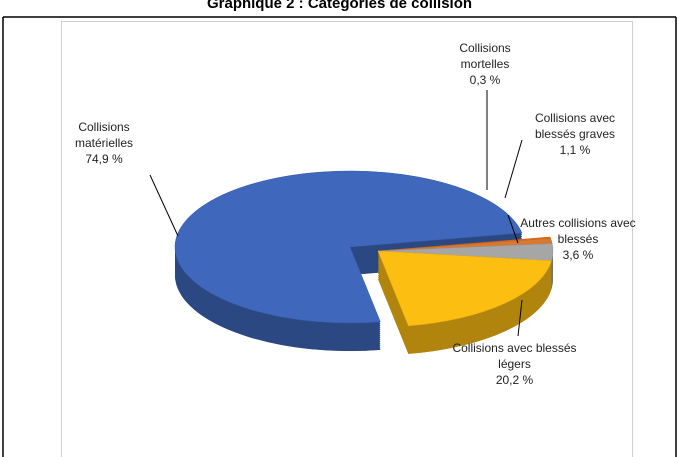 Image resolution: width=679 pixels, height=457 pixels. Describe the element at coordinates (339, 6) in the screenshot. I see `chart-title: Graphique 2 : Catégories de collision` at that location.